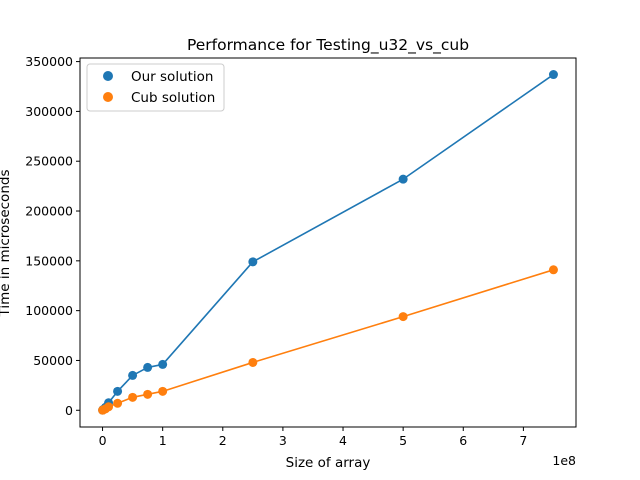 This screenshot has height=480, width=640. I want to click on y-tick-label: 350000, so click(49, 61).